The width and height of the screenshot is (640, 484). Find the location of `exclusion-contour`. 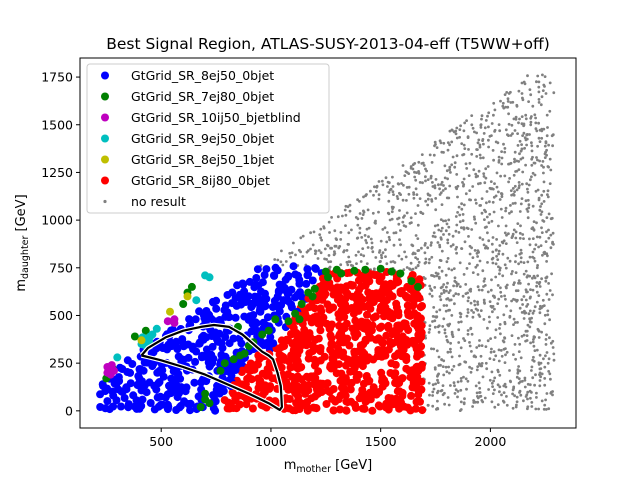

exclusion-contour is located at coordinates (211, 367).